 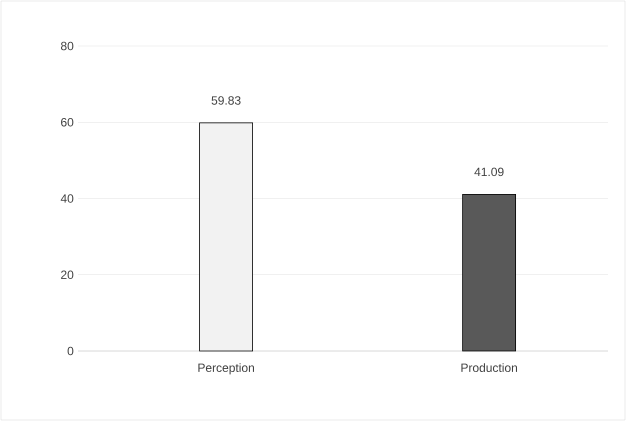 I want to click on y-tick-label: 60, so click(x=67, y=122).